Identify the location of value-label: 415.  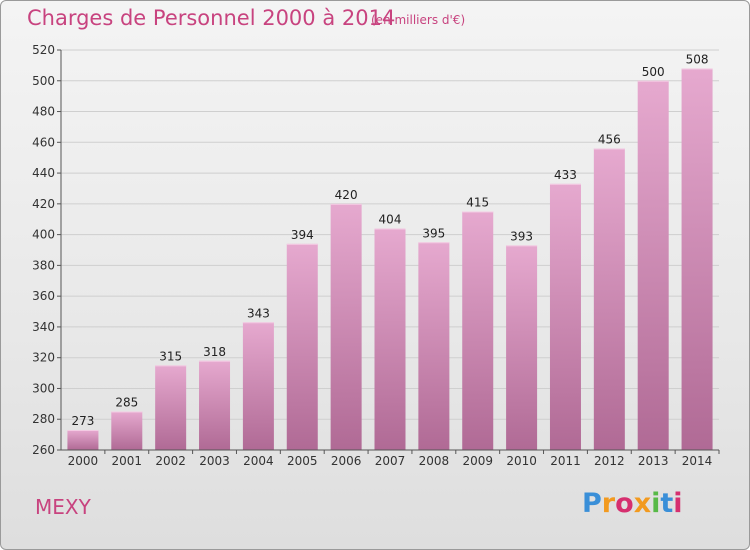
(477, 203).